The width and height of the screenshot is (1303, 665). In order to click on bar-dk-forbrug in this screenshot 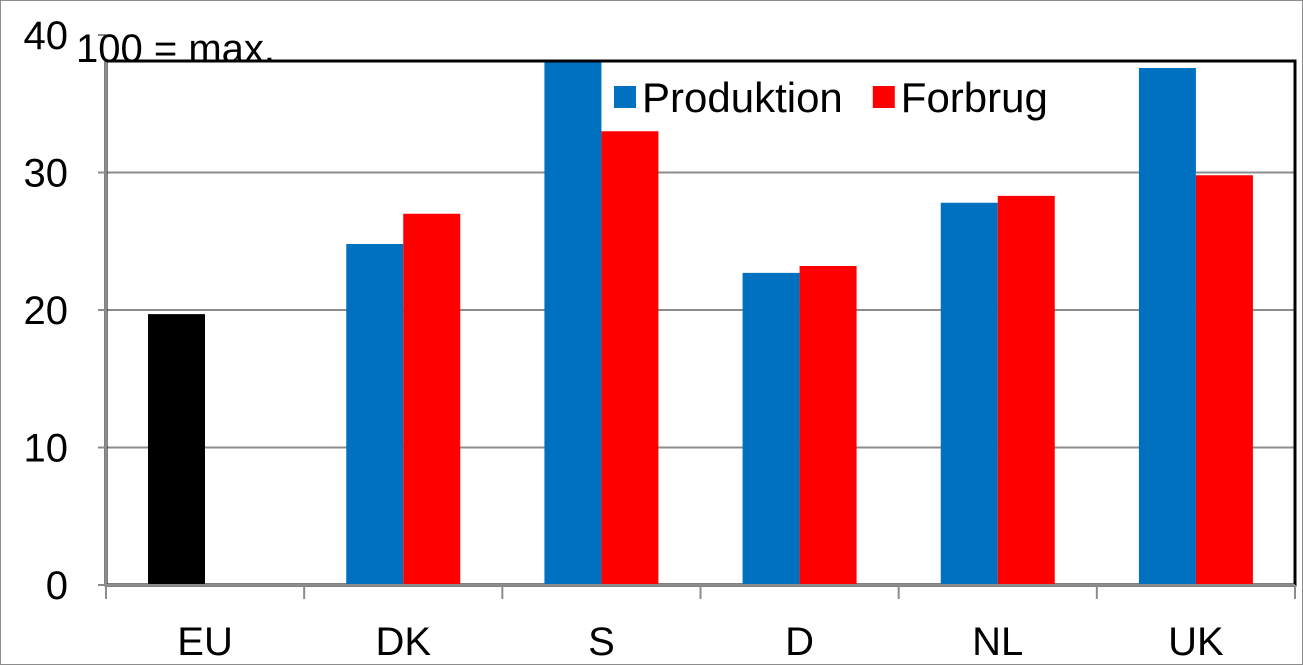, I will do `click(432, 399)`.